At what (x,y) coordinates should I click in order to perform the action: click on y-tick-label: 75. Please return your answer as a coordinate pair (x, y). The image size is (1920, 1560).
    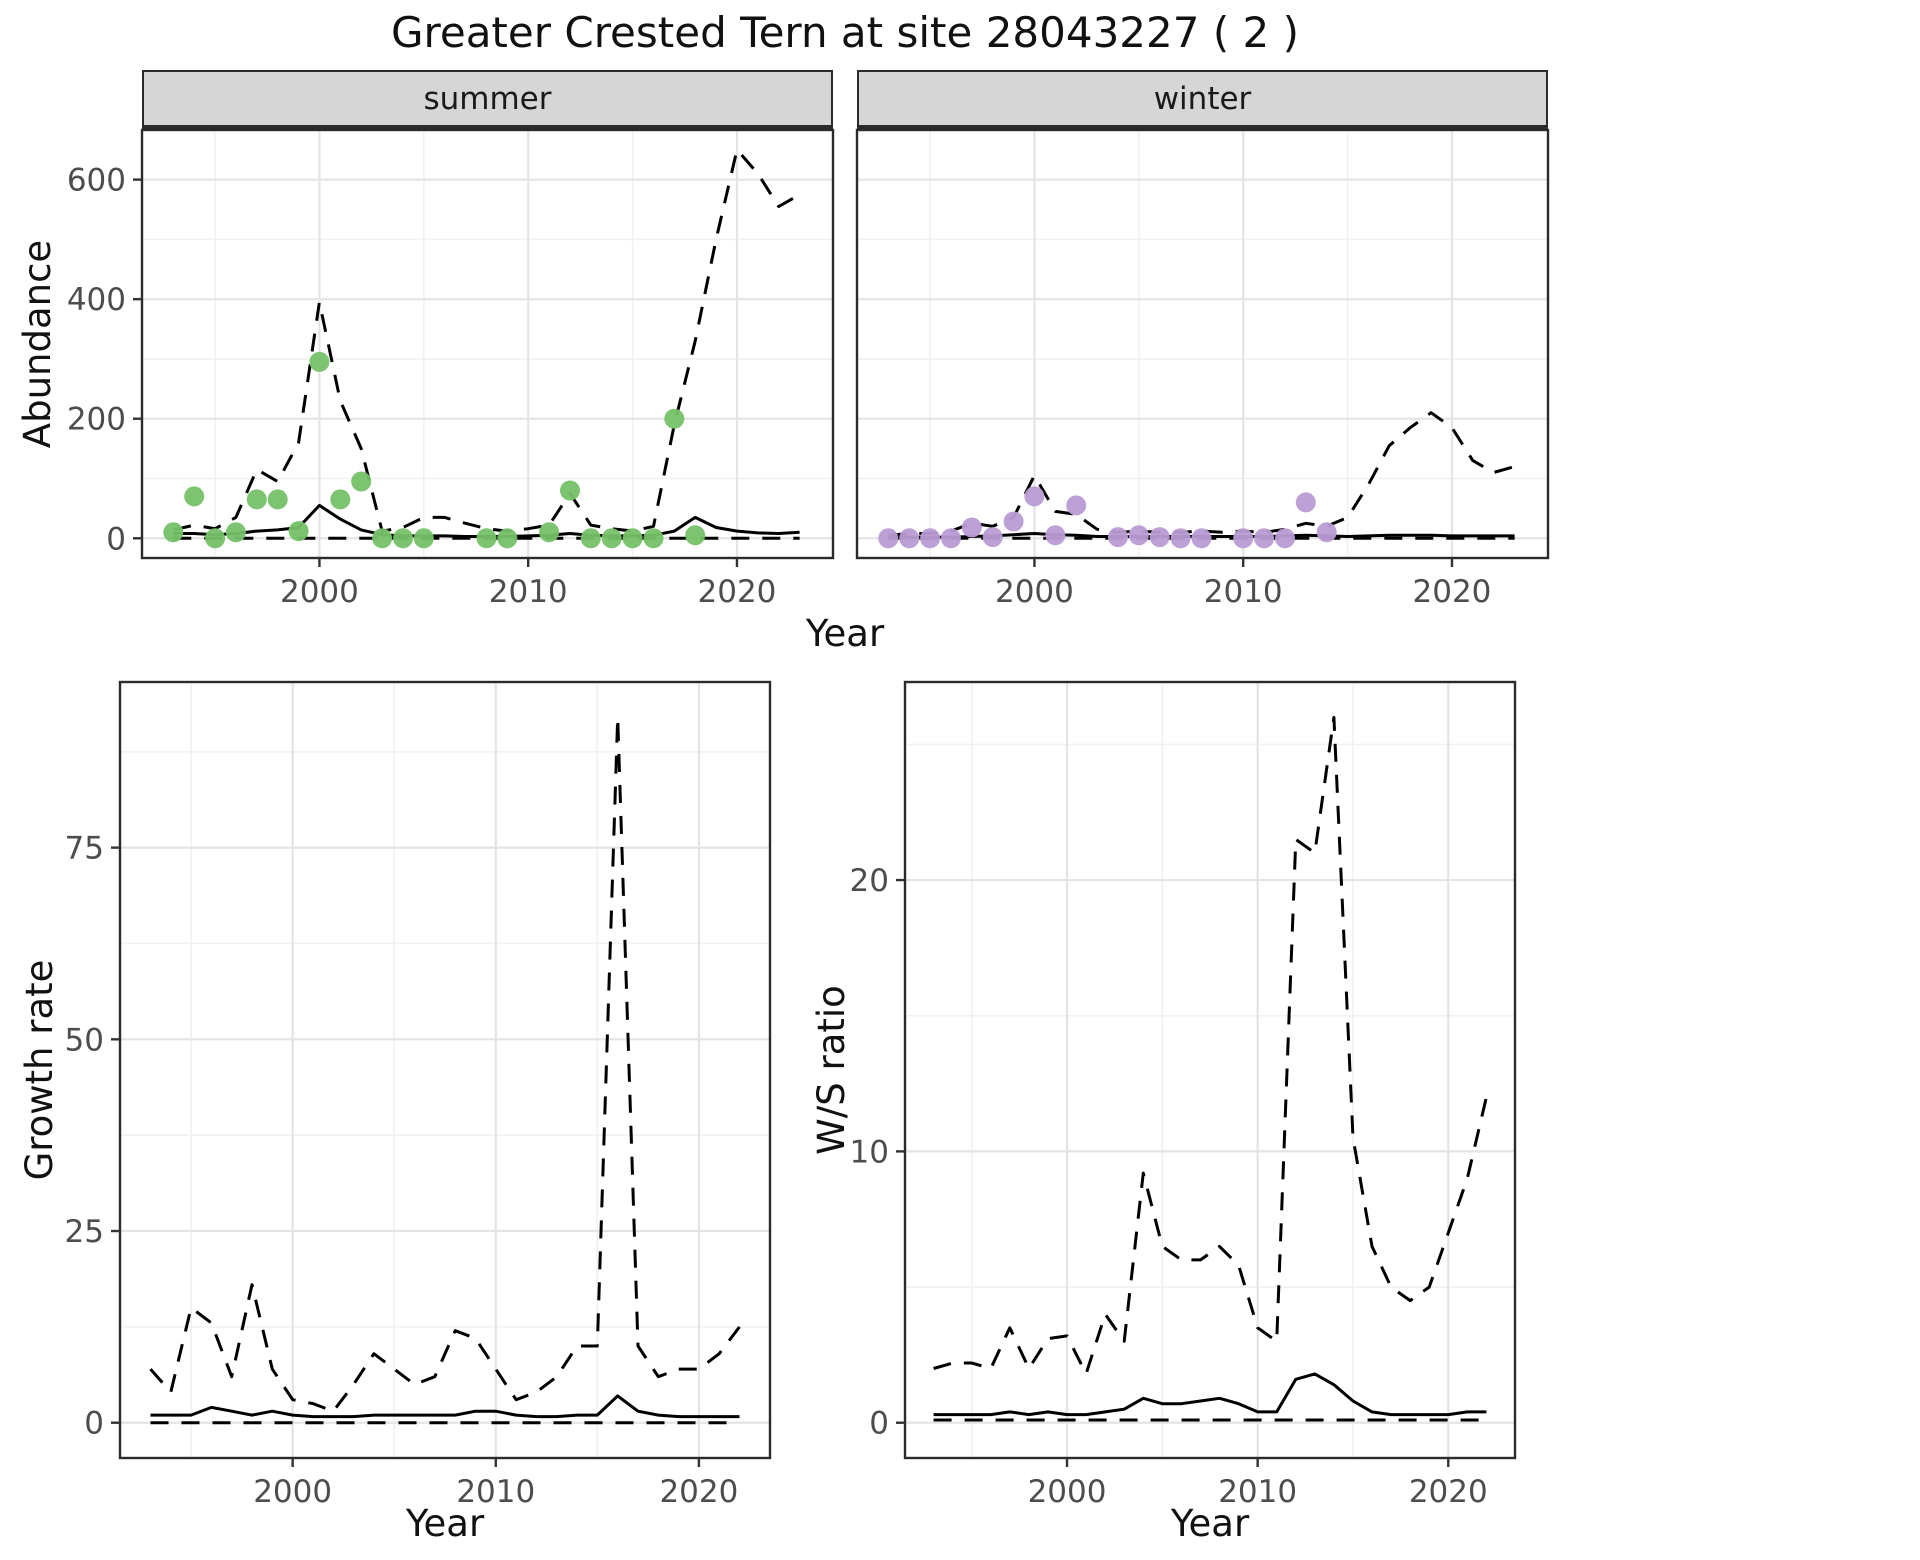
    Looking at the image, I should click on (84, 849).